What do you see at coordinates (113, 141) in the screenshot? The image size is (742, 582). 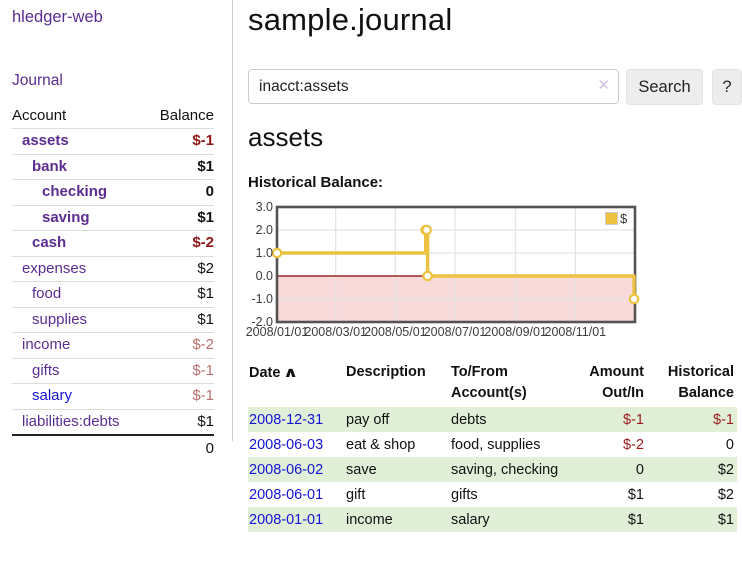 I see `account-row: assets $-1` at bounding box center [113, 141].